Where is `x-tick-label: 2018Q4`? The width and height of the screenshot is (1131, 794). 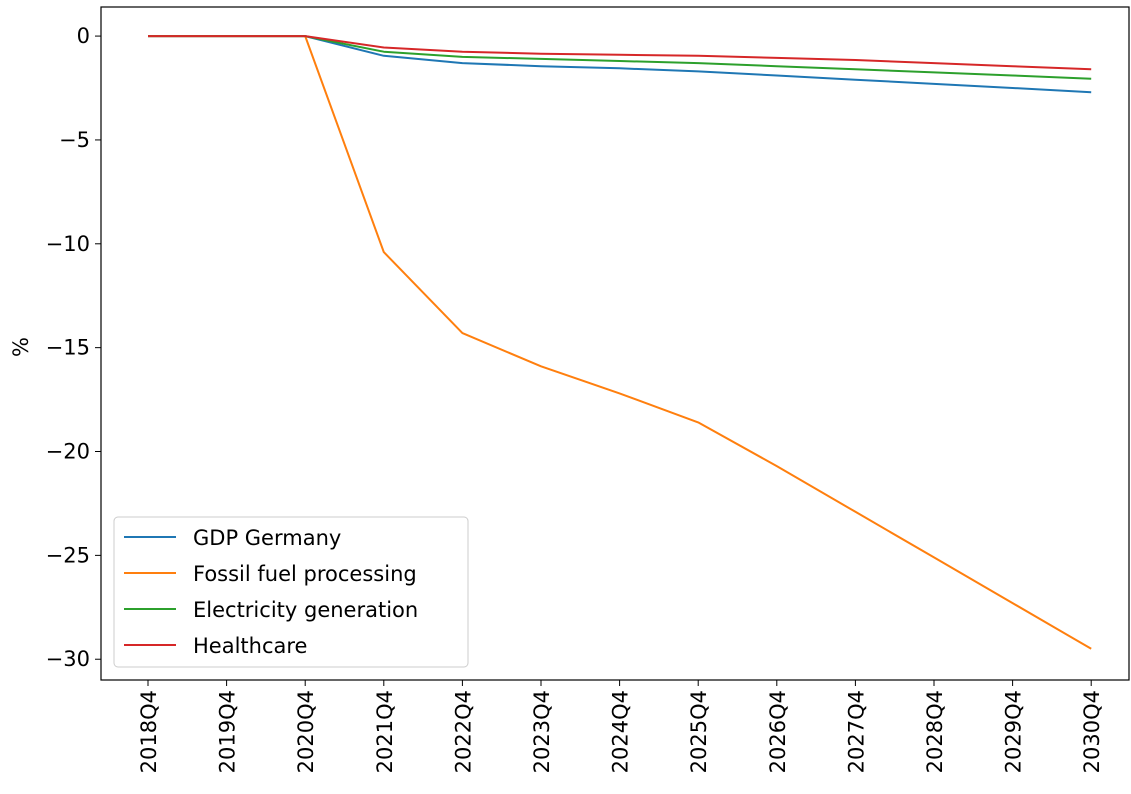 x-tick-label: 2018Q4 is located at coordinates (149, 731).